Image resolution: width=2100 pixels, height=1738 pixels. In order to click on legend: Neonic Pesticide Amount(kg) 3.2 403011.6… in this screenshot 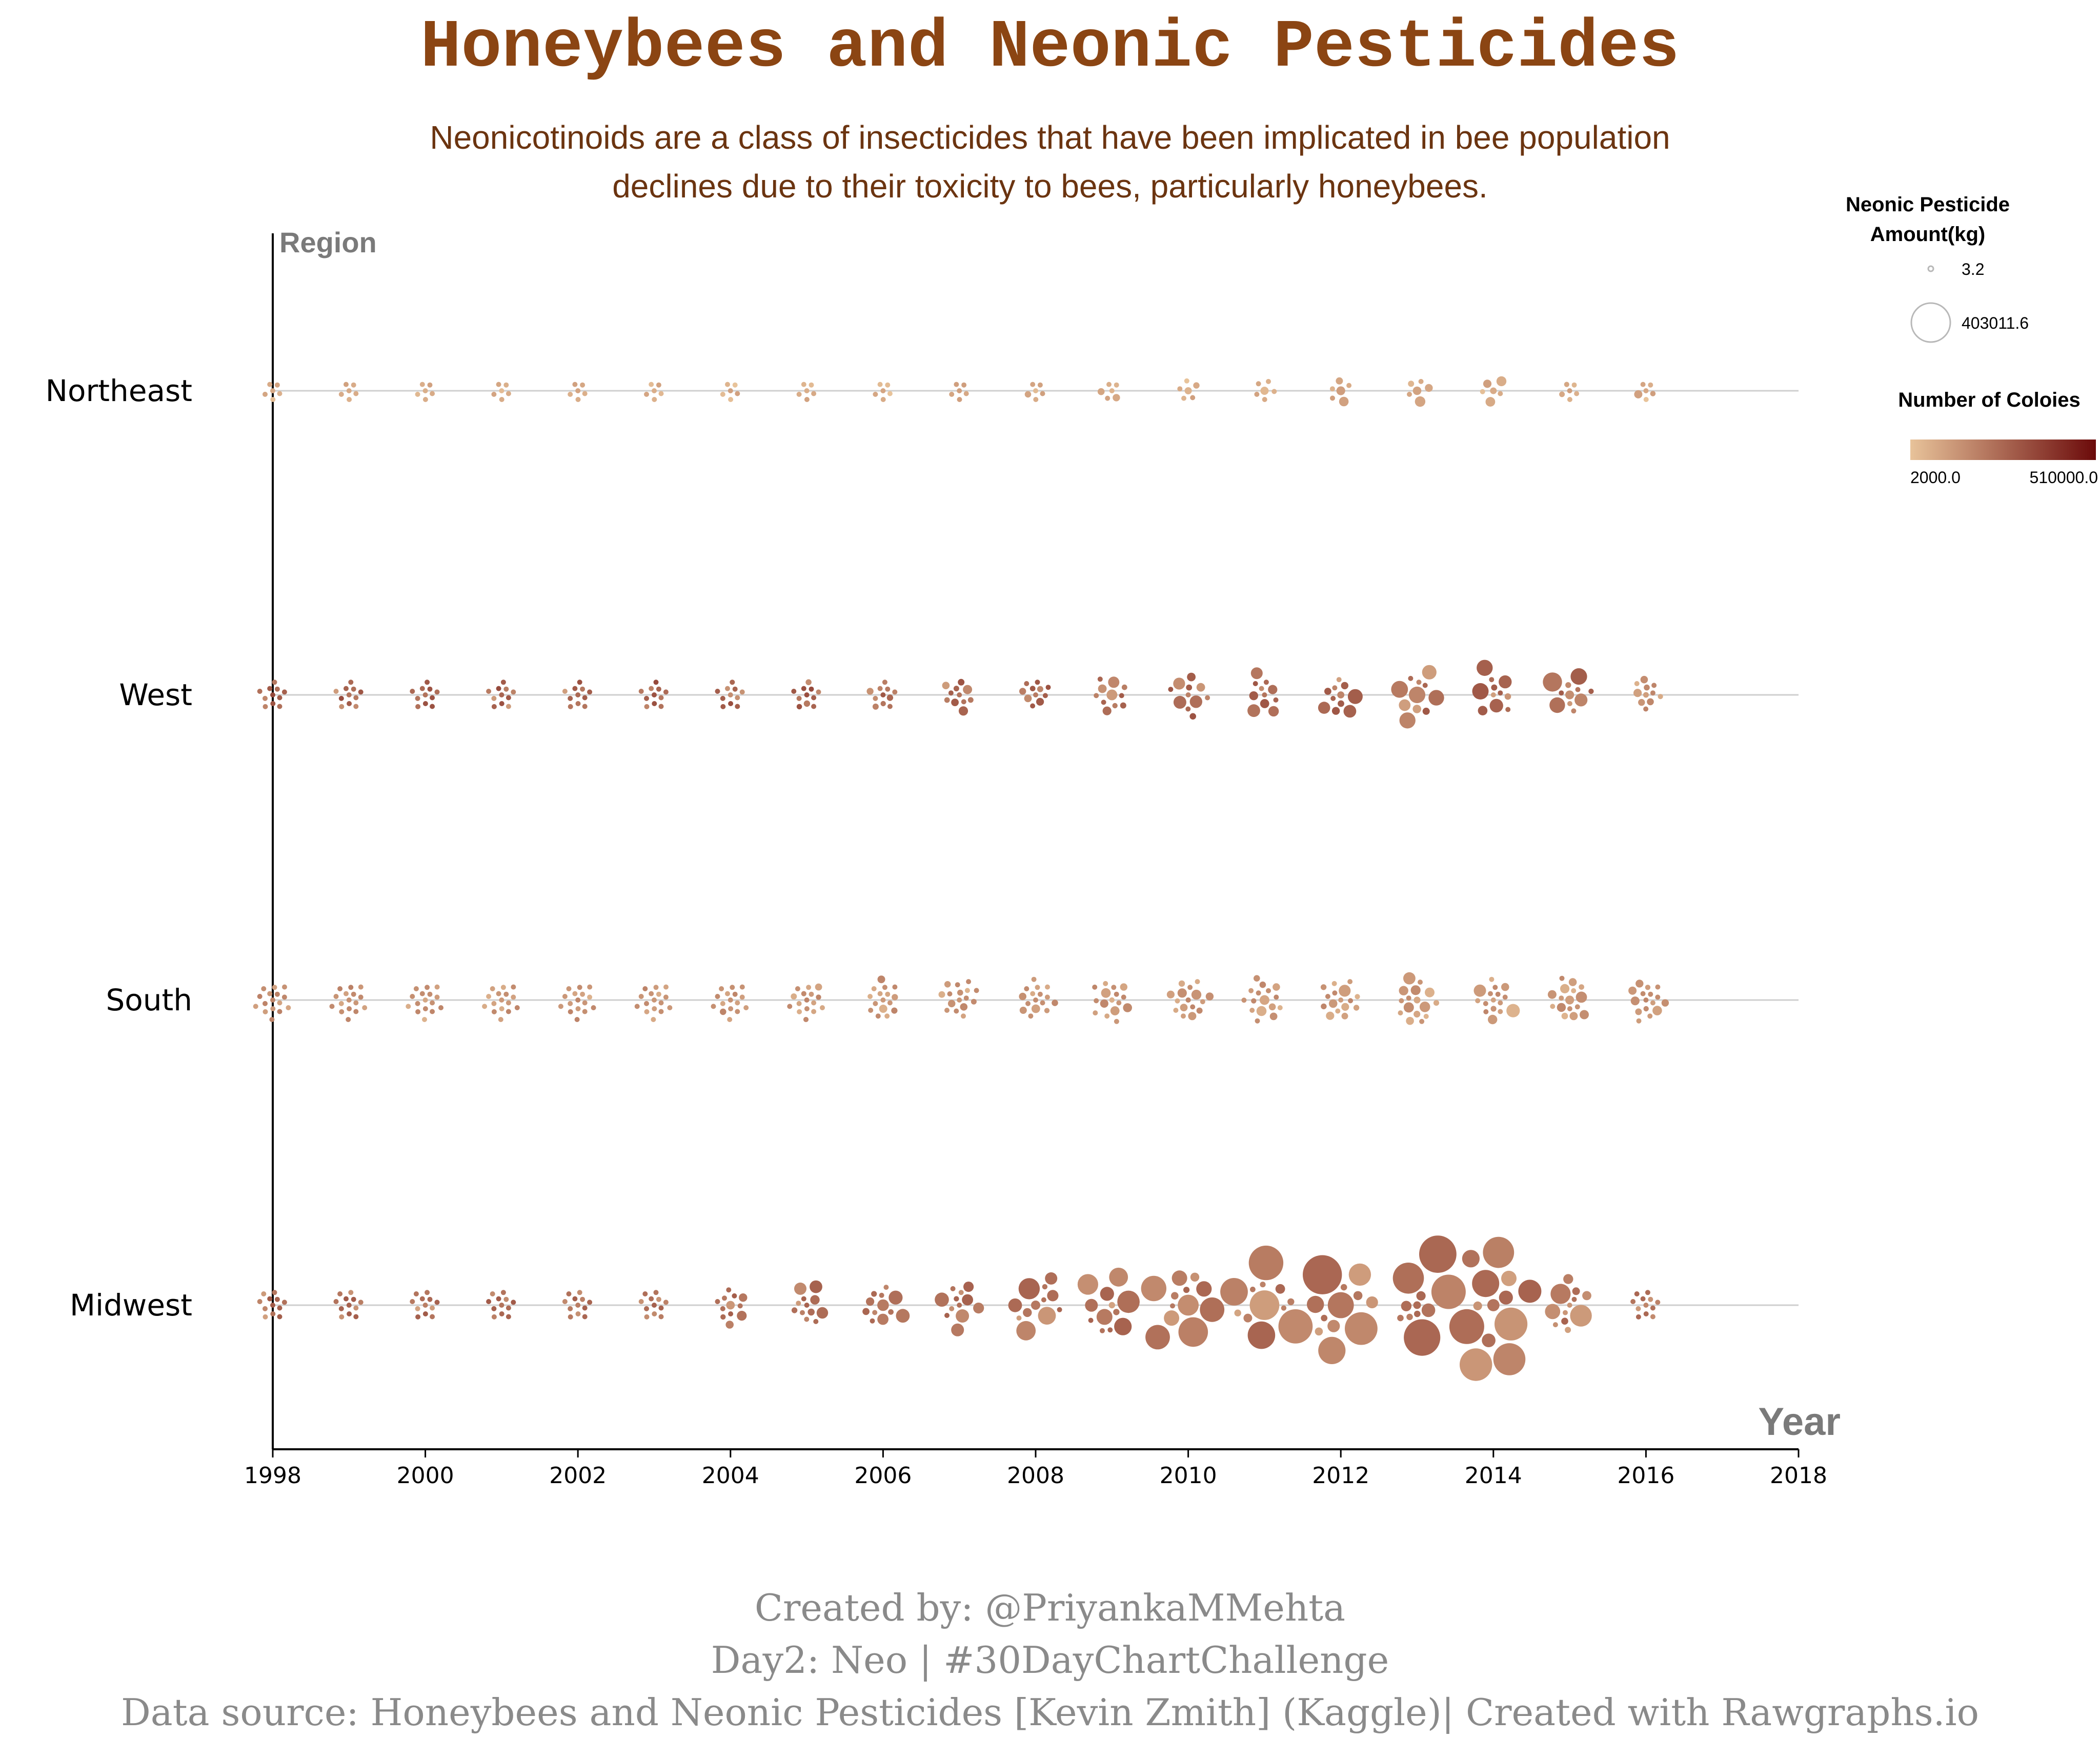, I will do `click(1972, 340)`.